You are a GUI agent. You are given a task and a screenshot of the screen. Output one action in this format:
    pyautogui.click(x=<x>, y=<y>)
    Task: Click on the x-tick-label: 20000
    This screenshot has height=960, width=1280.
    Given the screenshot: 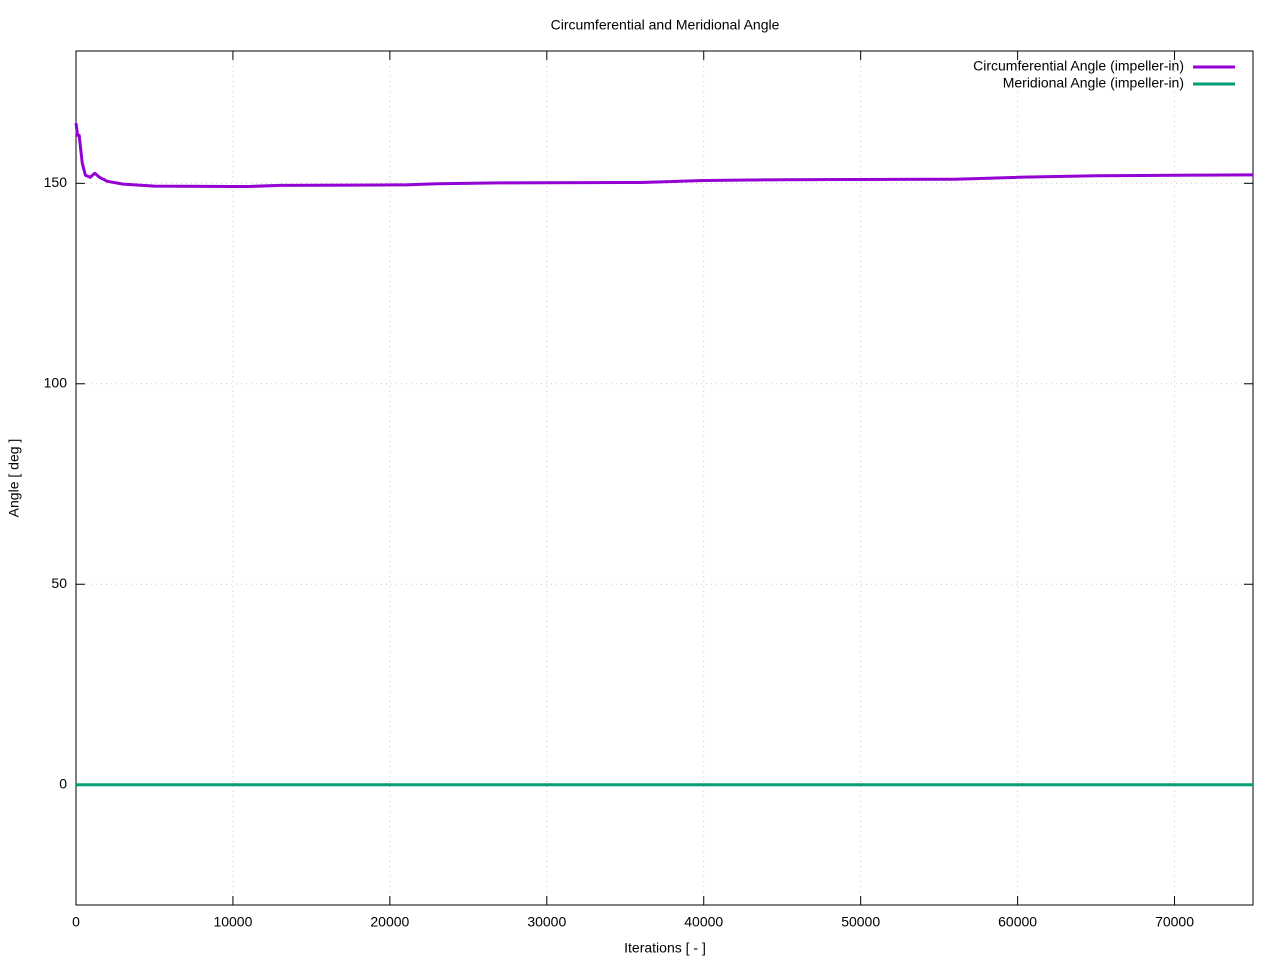 What is the action you would take?
    pyautogui.click(x=389, y=922)
    